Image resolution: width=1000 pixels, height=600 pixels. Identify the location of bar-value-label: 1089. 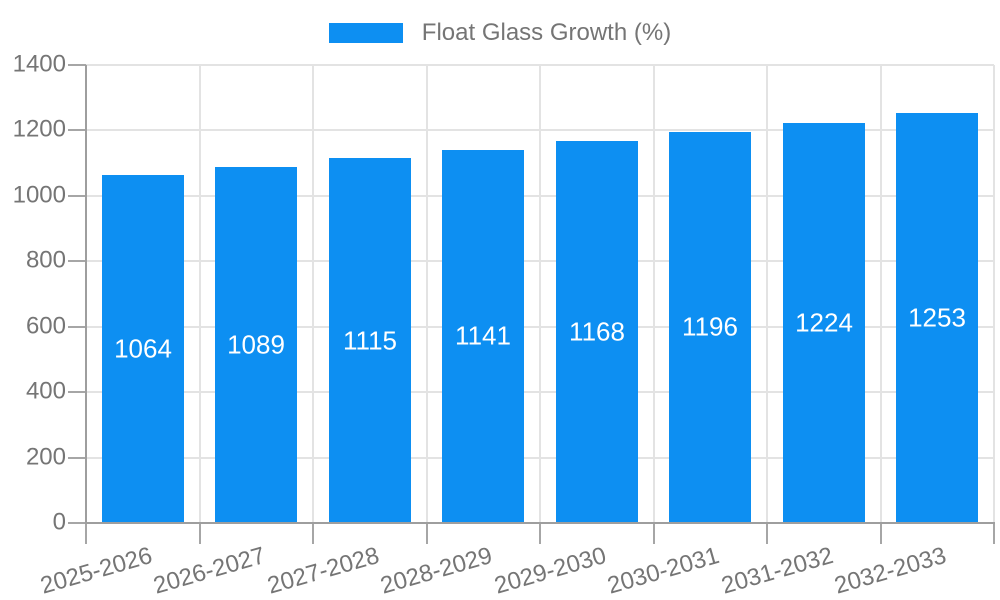
(256, 344).